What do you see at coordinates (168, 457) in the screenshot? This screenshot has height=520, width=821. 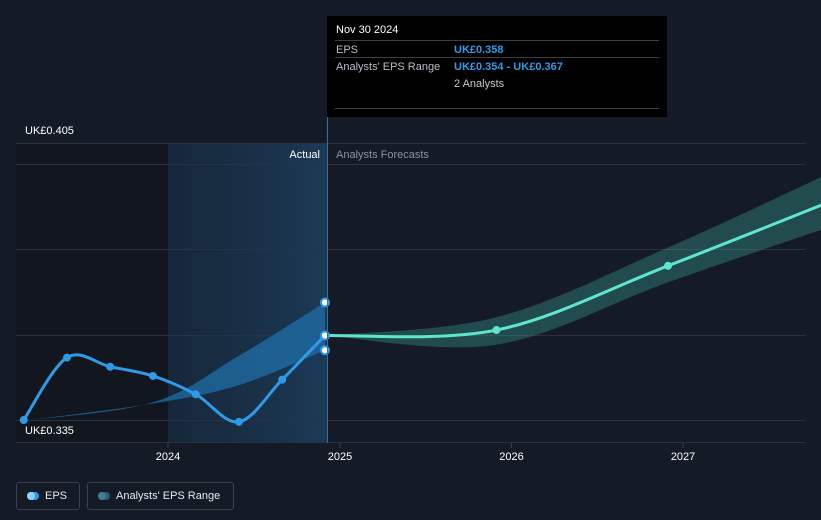 I see `x-tick-label: 2024` at bounding box center [168, 457].